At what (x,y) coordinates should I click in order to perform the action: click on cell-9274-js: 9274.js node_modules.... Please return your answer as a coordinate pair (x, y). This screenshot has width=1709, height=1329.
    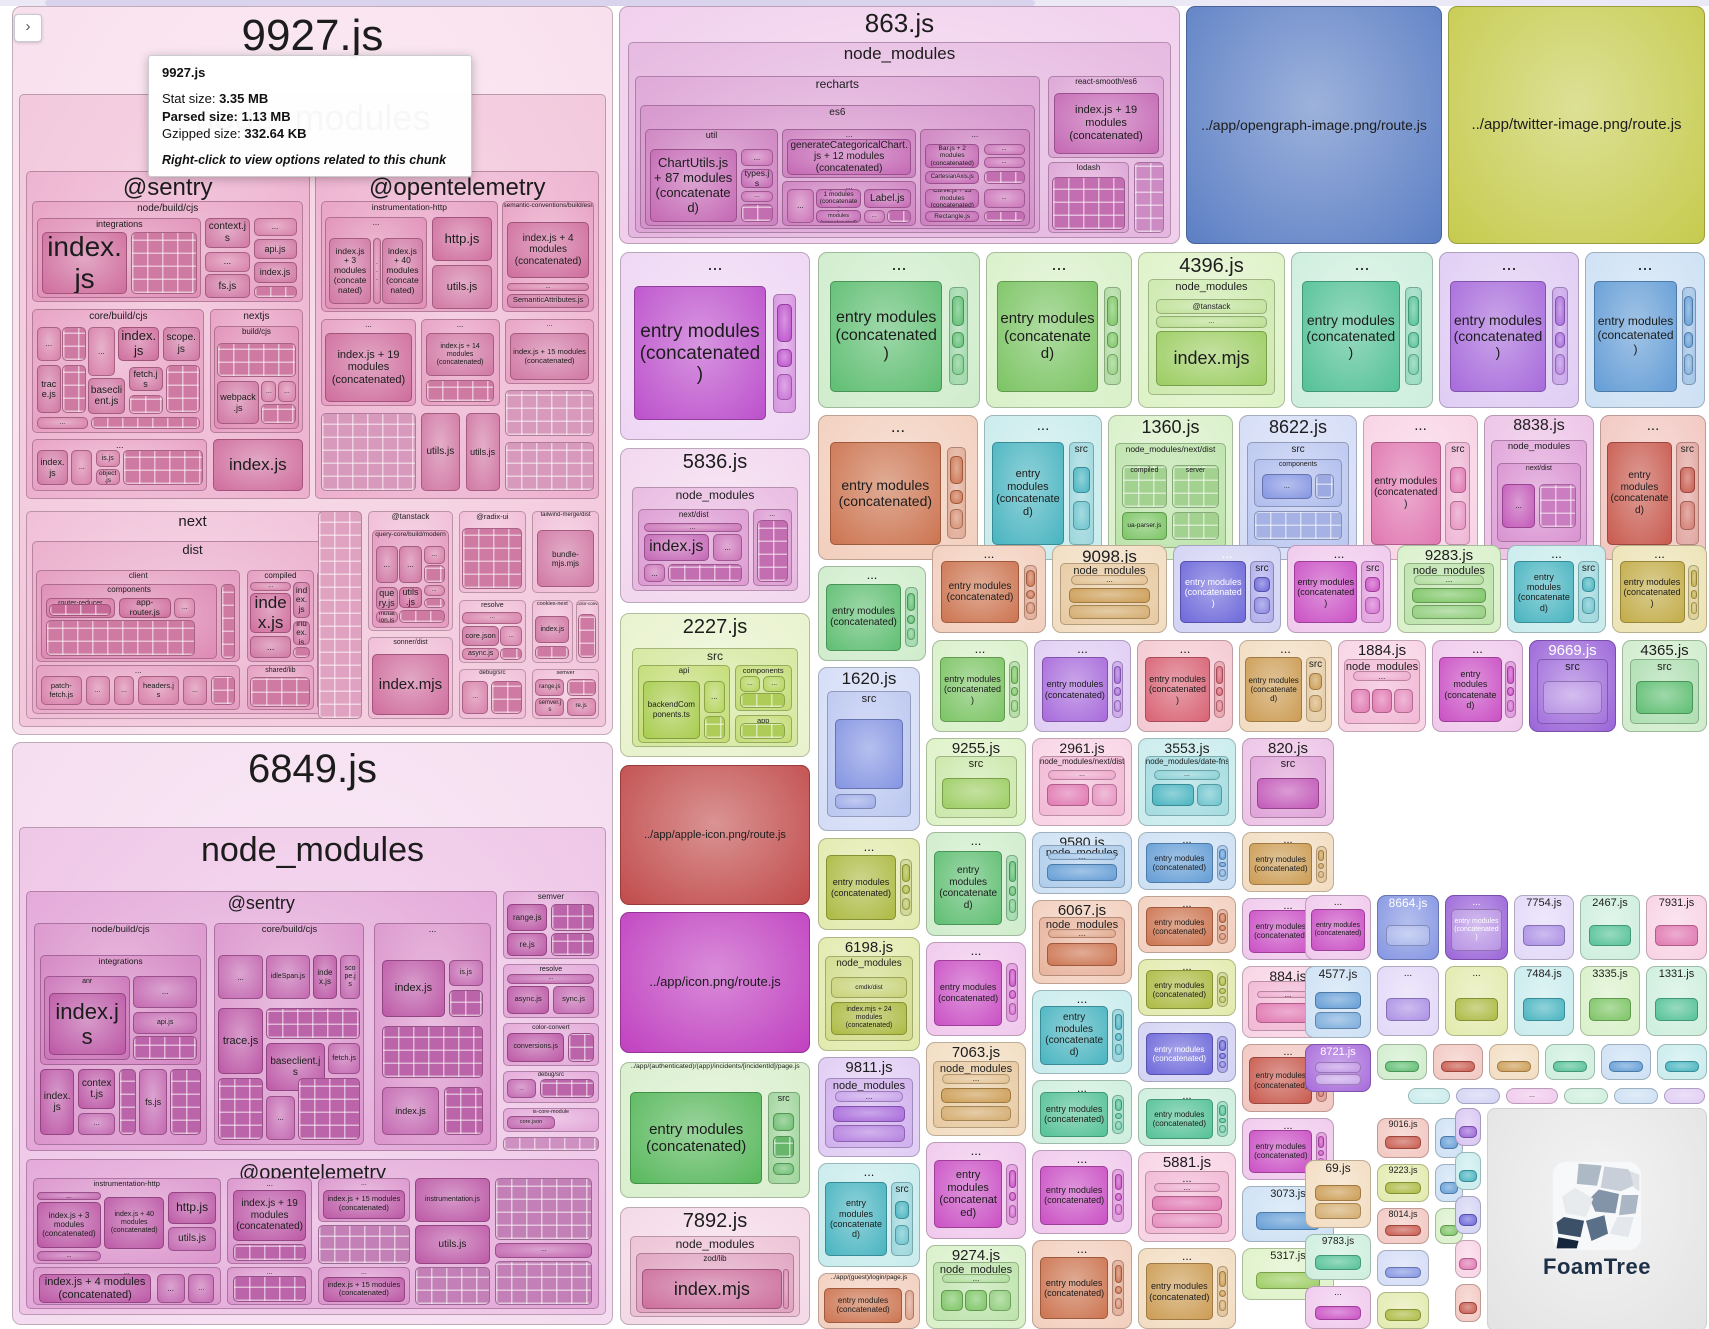
    Looking at the image, I should click on (976, 1287).